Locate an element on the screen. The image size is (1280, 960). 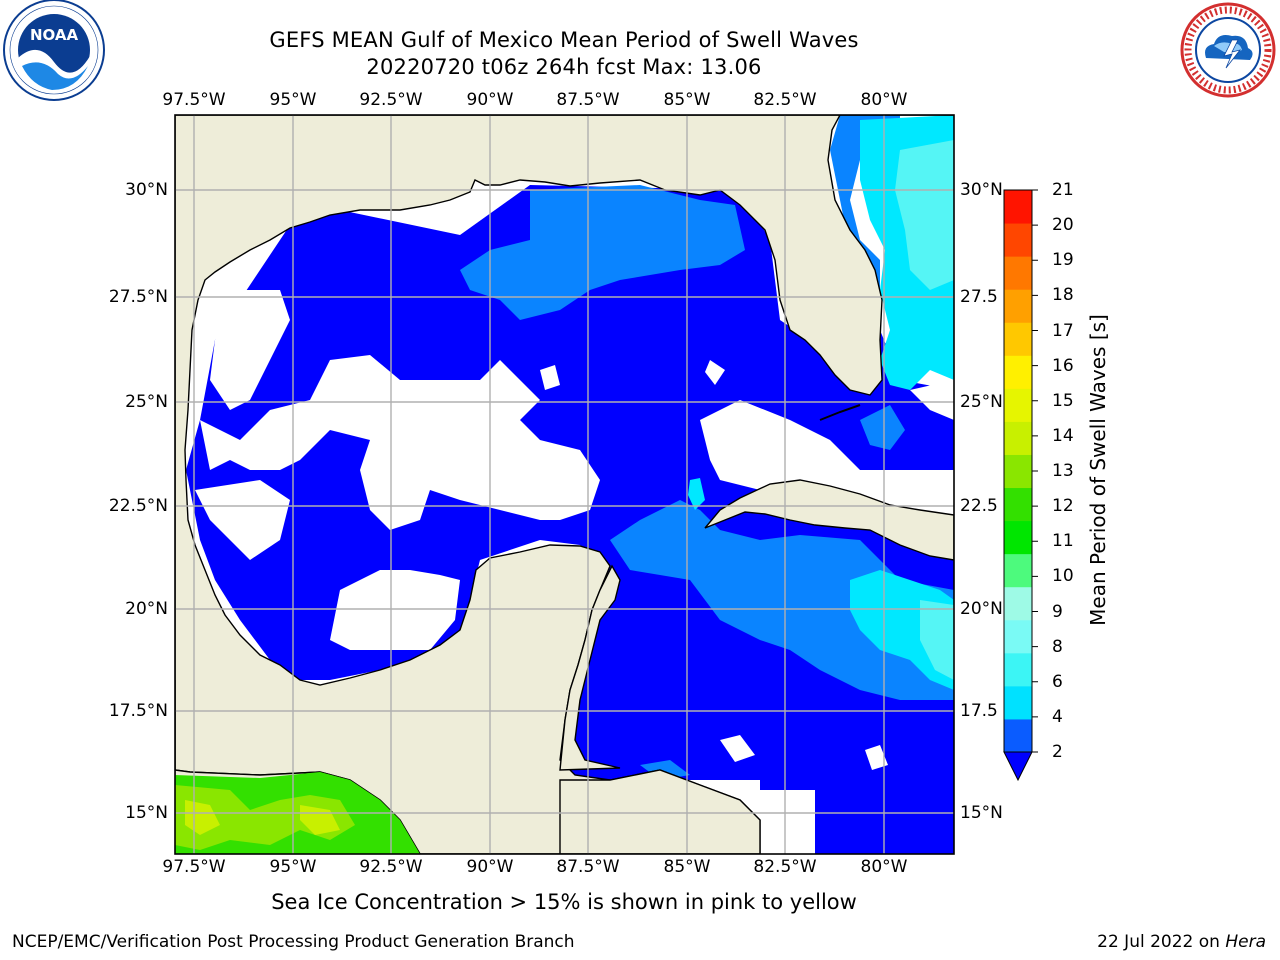
colorbar-tick-label: 18 is located at coordinates (1063, 295).